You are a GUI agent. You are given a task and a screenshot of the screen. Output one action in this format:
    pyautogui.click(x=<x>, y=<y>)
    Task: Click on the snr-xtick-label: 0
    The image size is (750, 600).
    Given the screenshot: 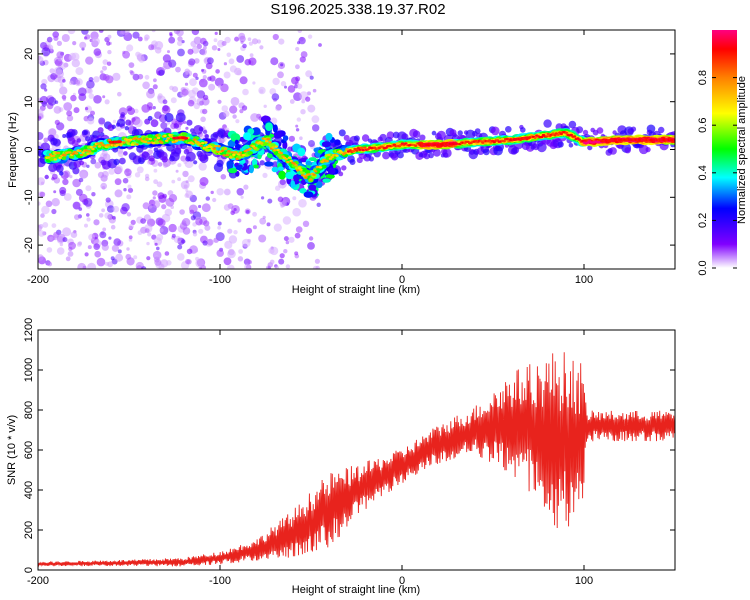 What is the action you would take?
    pyautogui.click(x=402, y=581)
    